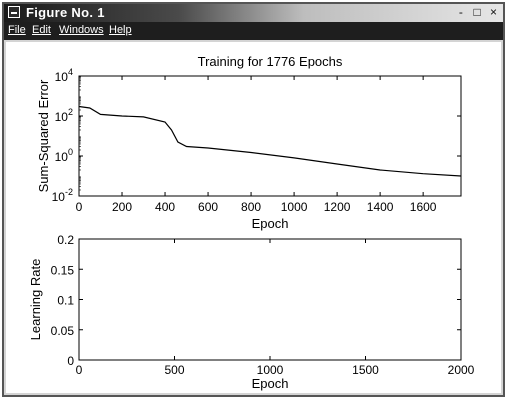 The width and height of the screenshot is (509, 401). What do you see at coordinates (65, 12) in the screenshot?
I see `window-title: Figure No. 1` at bounding box center [65, 12].